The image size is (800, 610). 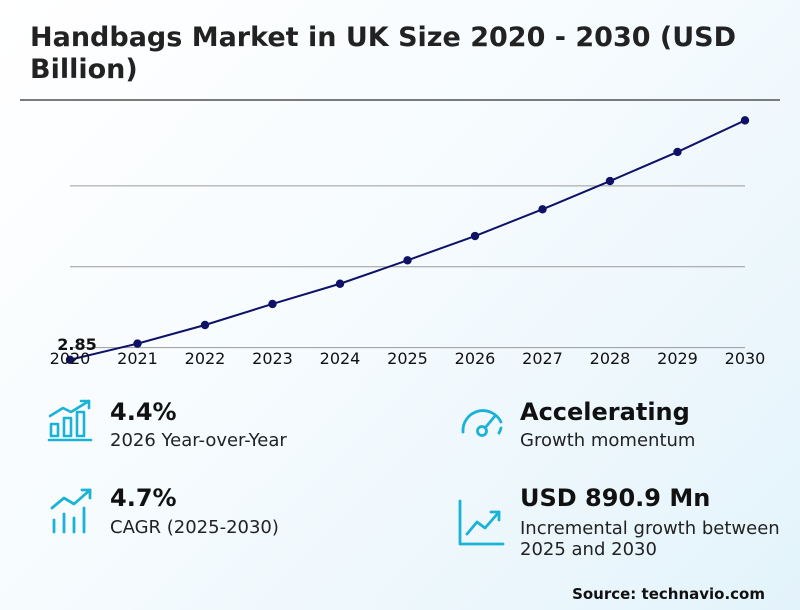 What do you see at coordinates (617, 428) in the screenshot?
I see `stat-momentum: Accelerating Growth momentum` at bounding box center [617, 428].